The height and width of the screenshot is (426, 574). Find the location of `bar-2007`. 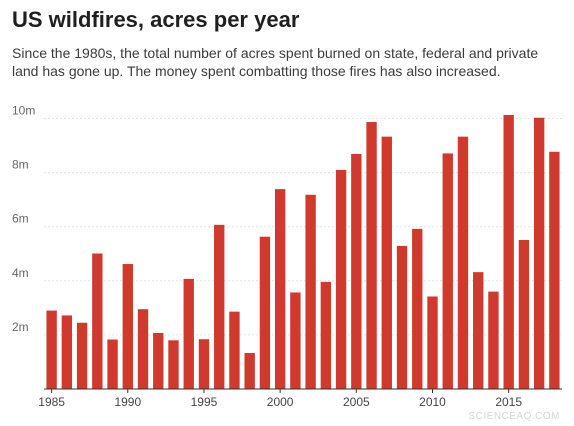

bar-2007 is located at coordinates (386, 262).